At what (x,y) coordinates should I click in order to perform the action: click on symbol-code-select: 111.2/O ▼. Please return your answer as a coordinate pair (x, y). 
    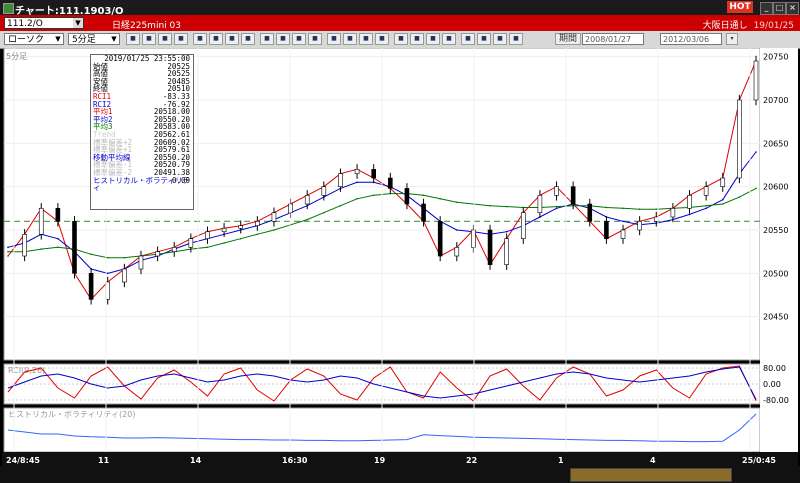
    Looking at the image, I should click on (44, 23).